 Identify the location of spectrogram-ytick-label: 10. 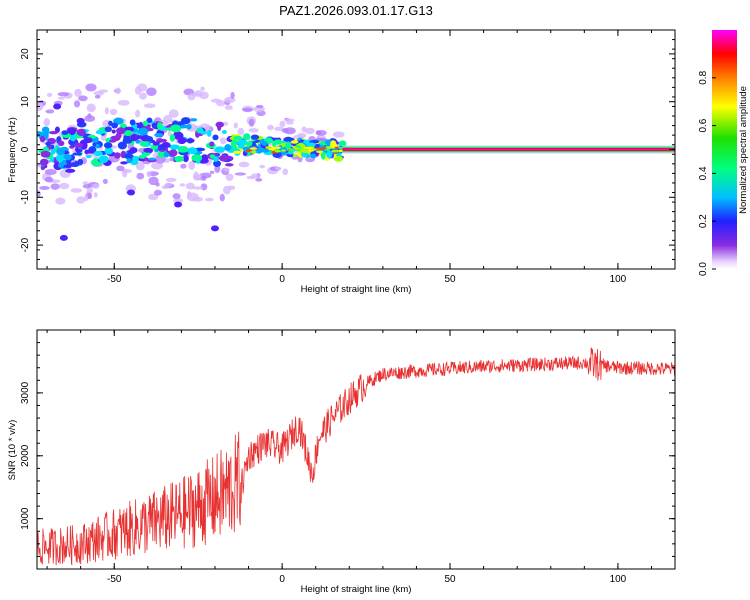
(25, 102).